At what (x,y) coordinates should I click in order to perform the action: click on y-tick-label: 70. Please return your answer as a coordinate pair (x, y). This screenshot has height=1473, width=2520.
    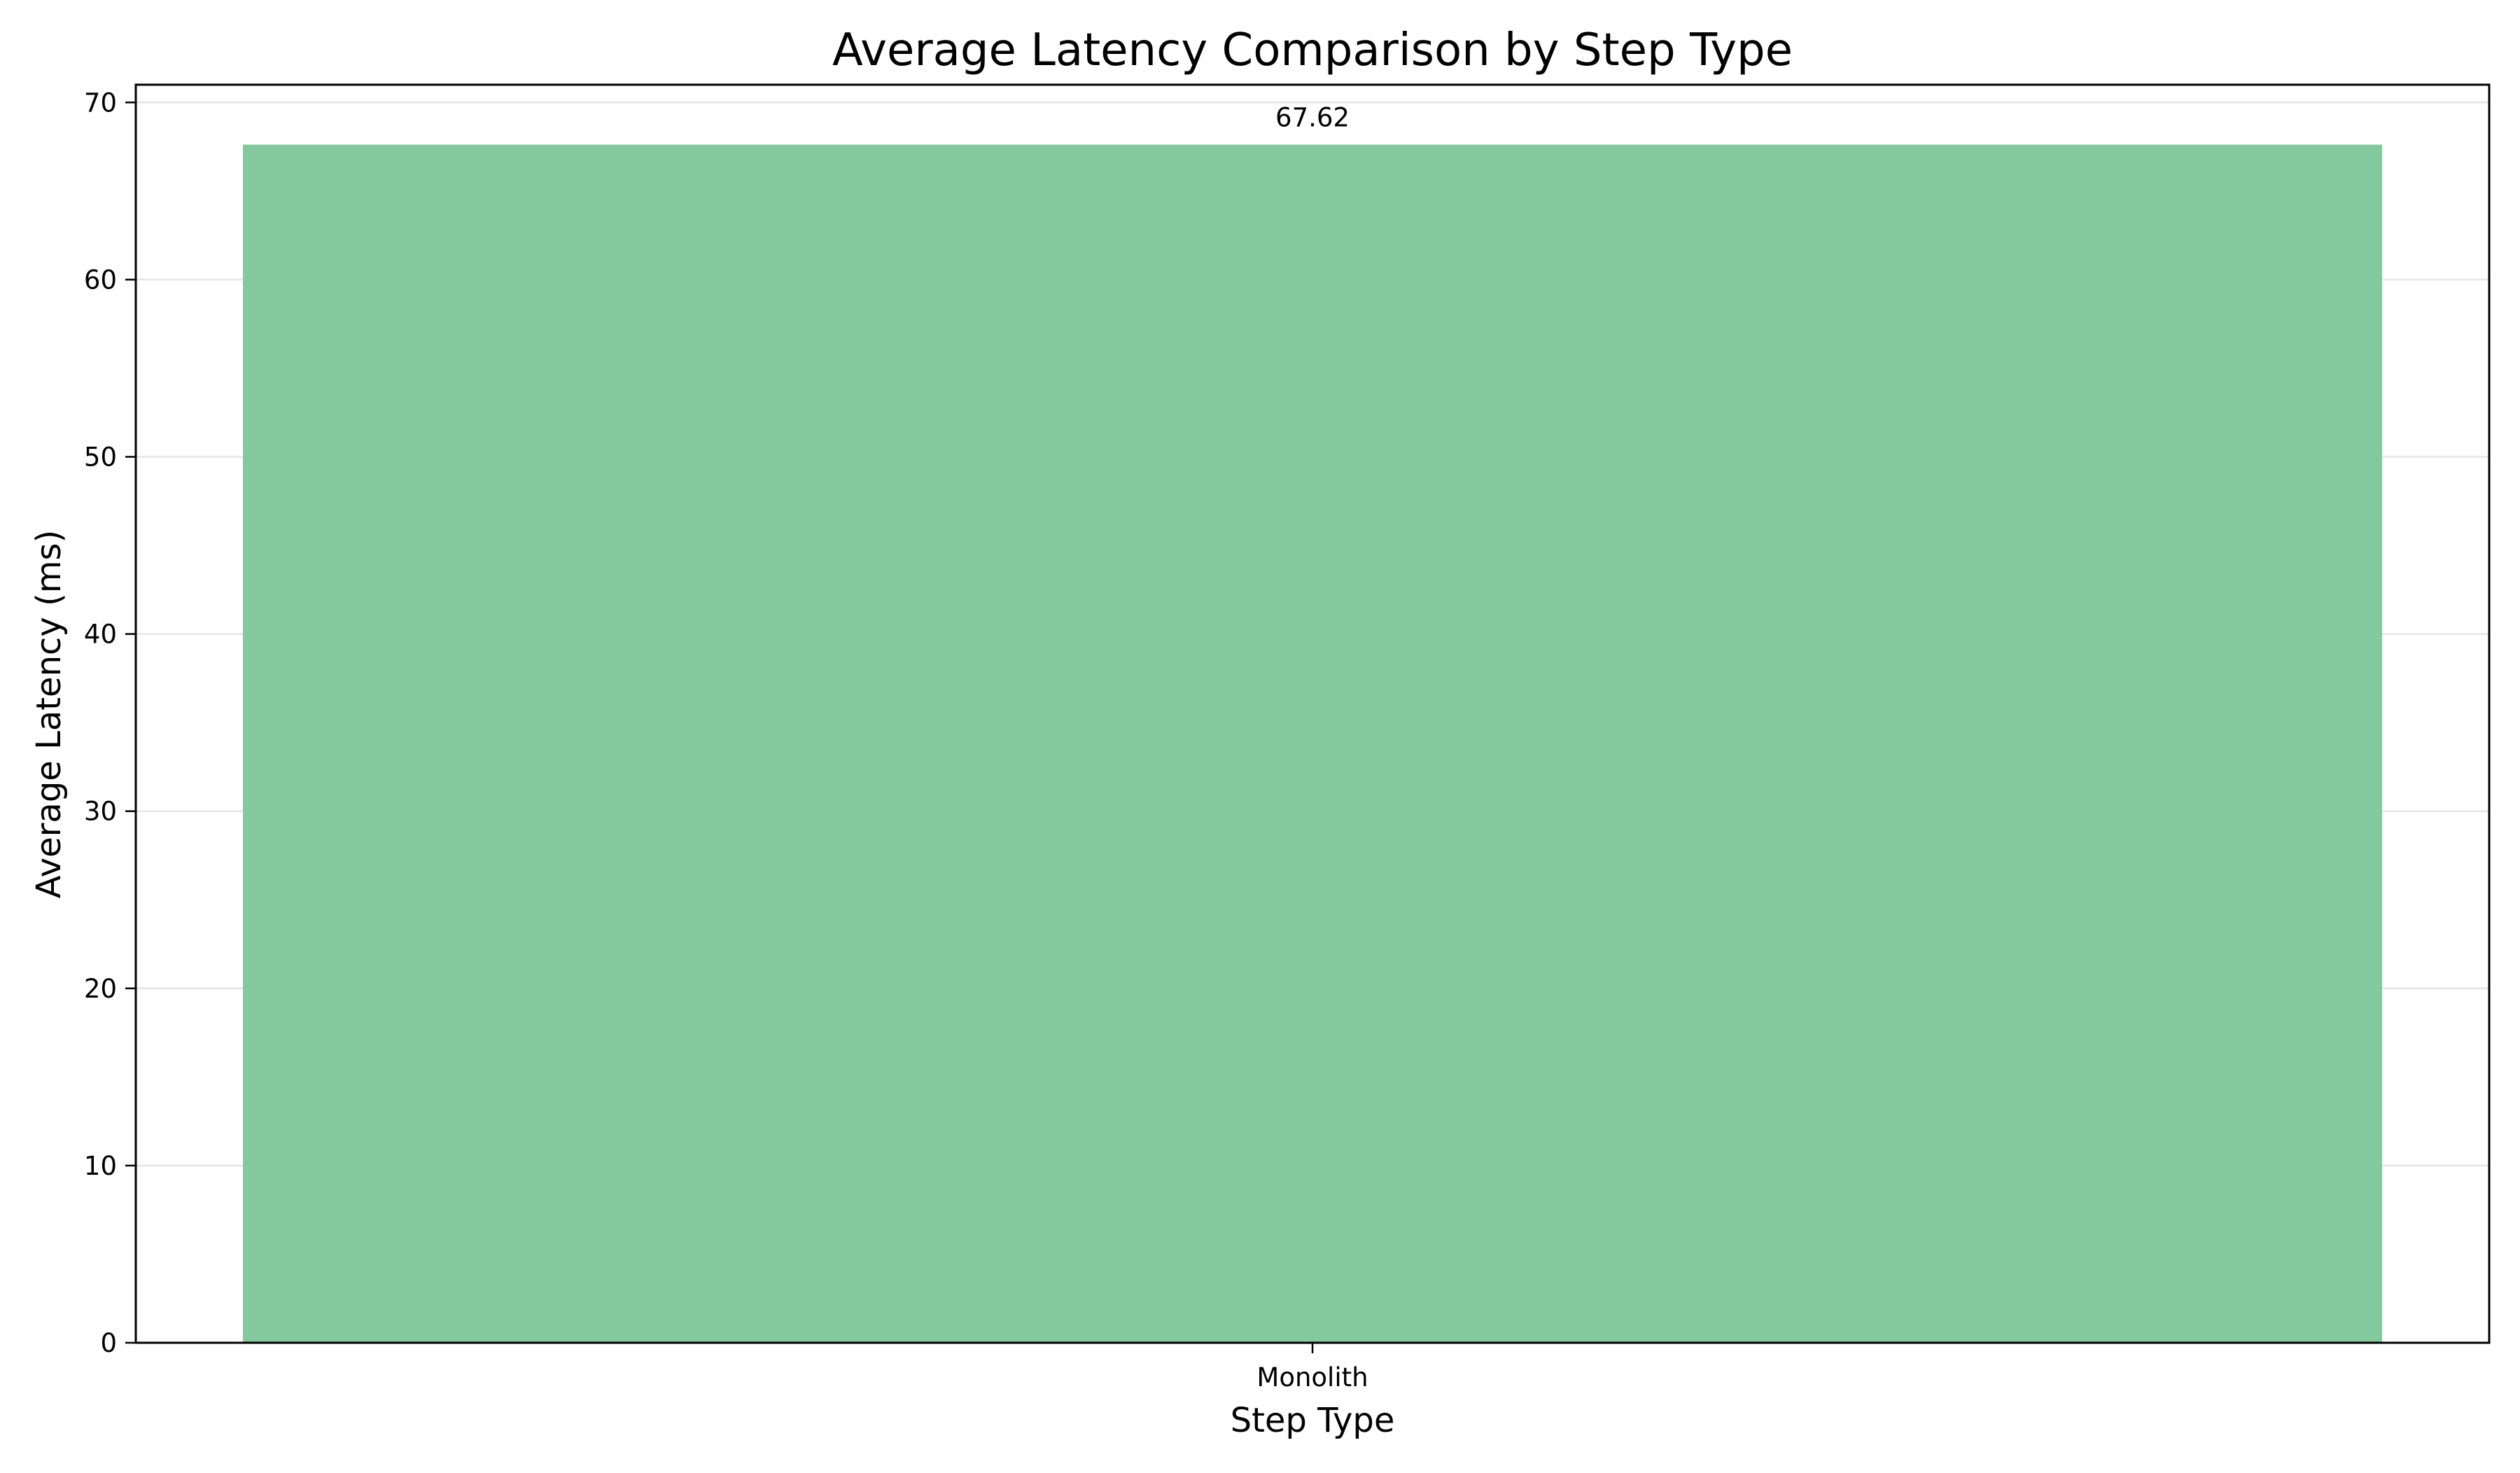
    Looking at the image, I should click on (100, 103).